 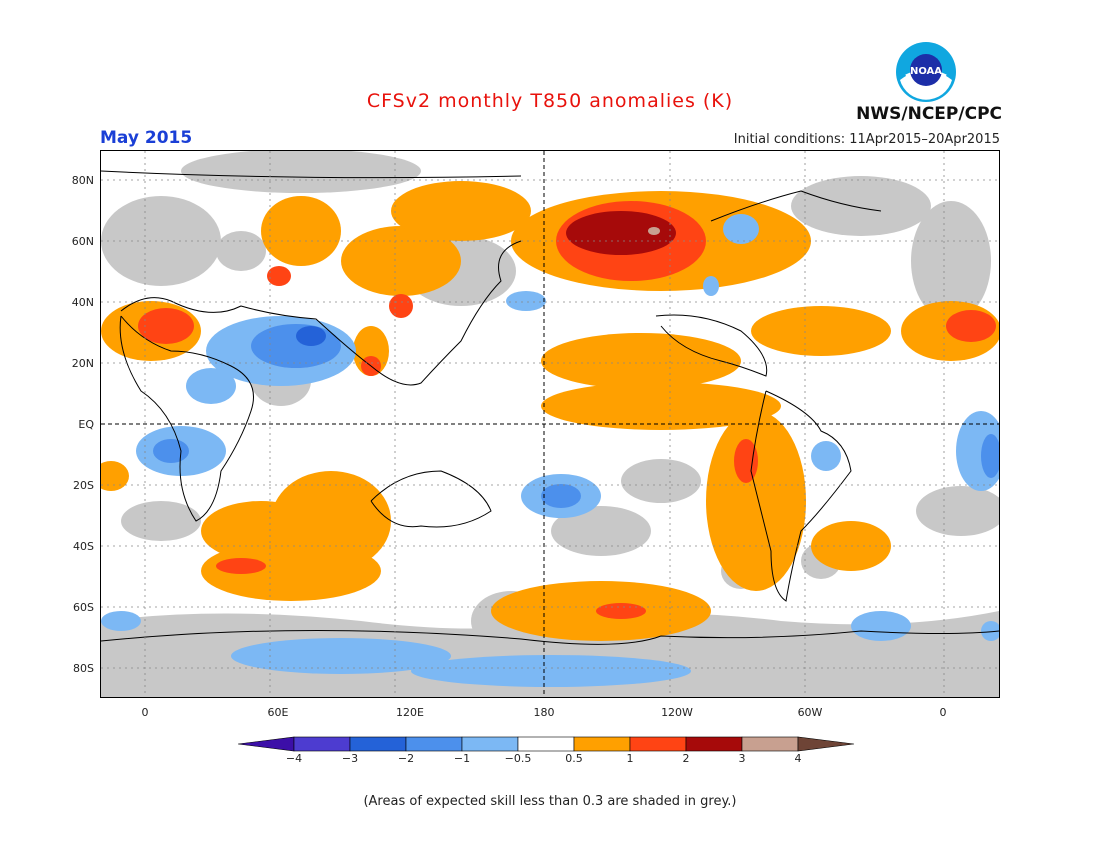 What do you see at coordinates (518, 758) in the screenshot?
I see `colorbar-label: −0.5` at bounding box center [518, 758].